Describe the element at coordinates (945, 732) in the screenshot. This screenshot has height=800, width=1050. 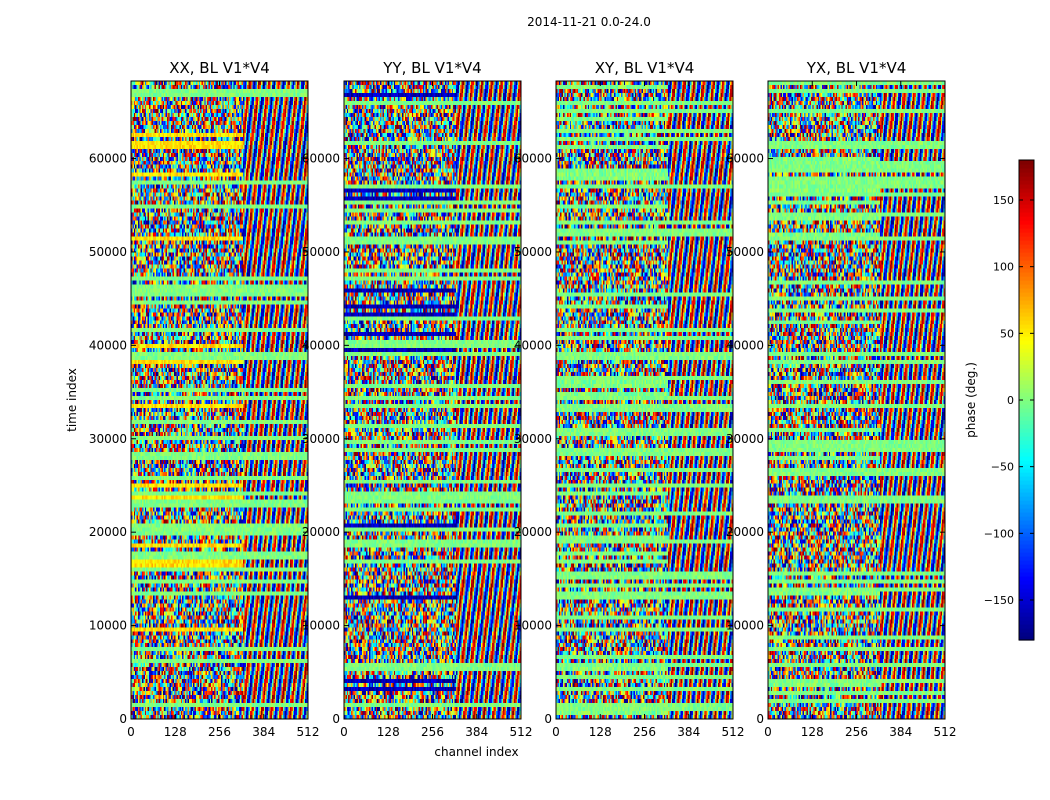
I see `x-tick-label: 512` at that location.